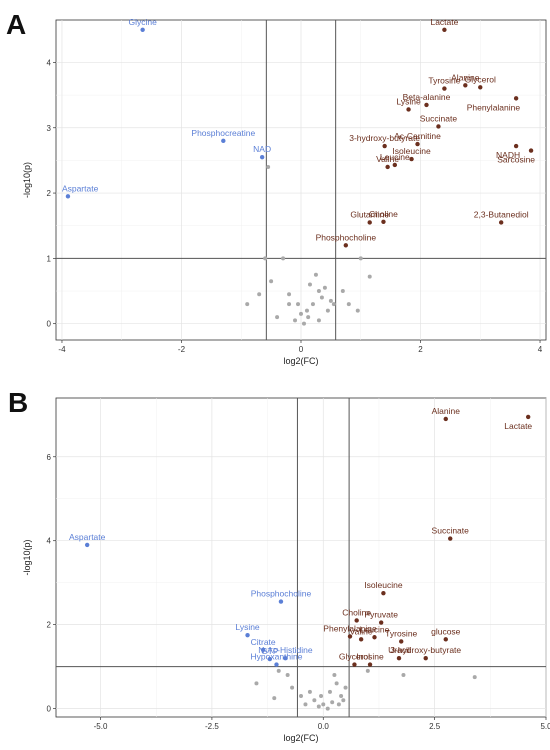  I want to click on point-label: Pyruvate, so click(381, 615).